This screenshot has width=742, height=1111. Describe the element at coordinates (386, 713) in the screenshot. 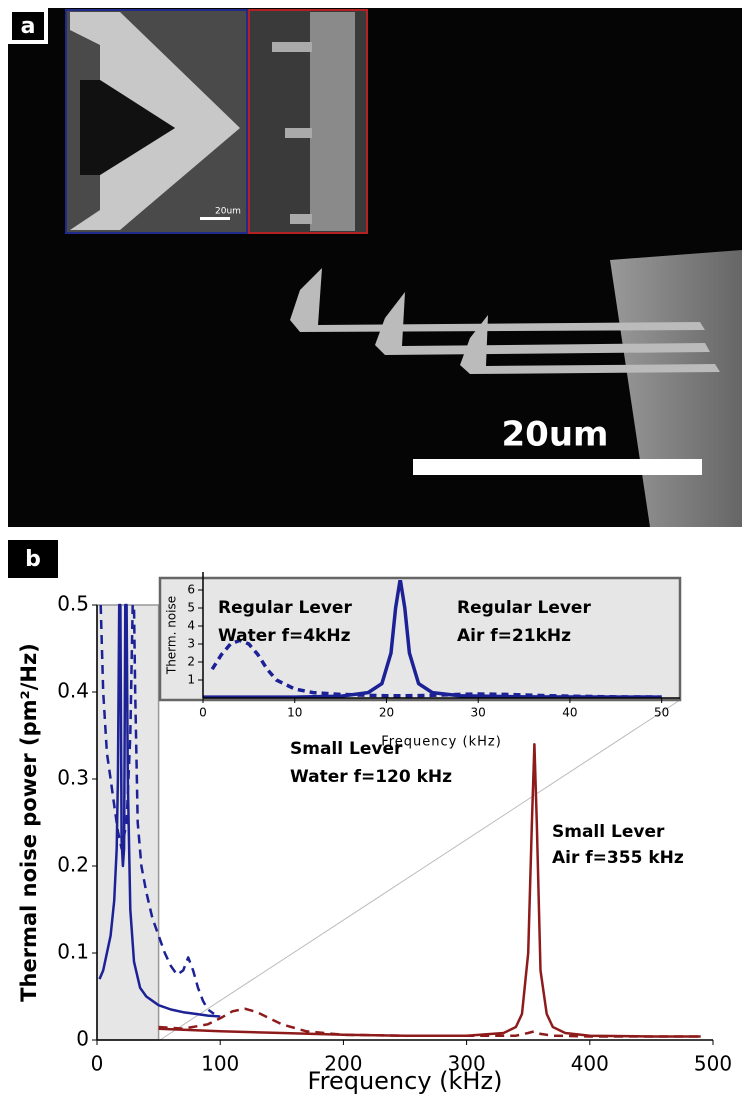

I see `x-tick-label: 20` at that location.